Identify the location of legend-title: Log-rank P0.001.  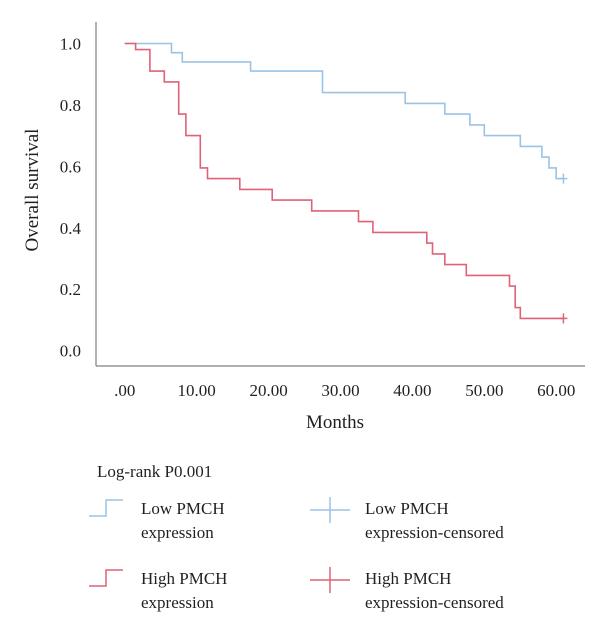
(155, 471).